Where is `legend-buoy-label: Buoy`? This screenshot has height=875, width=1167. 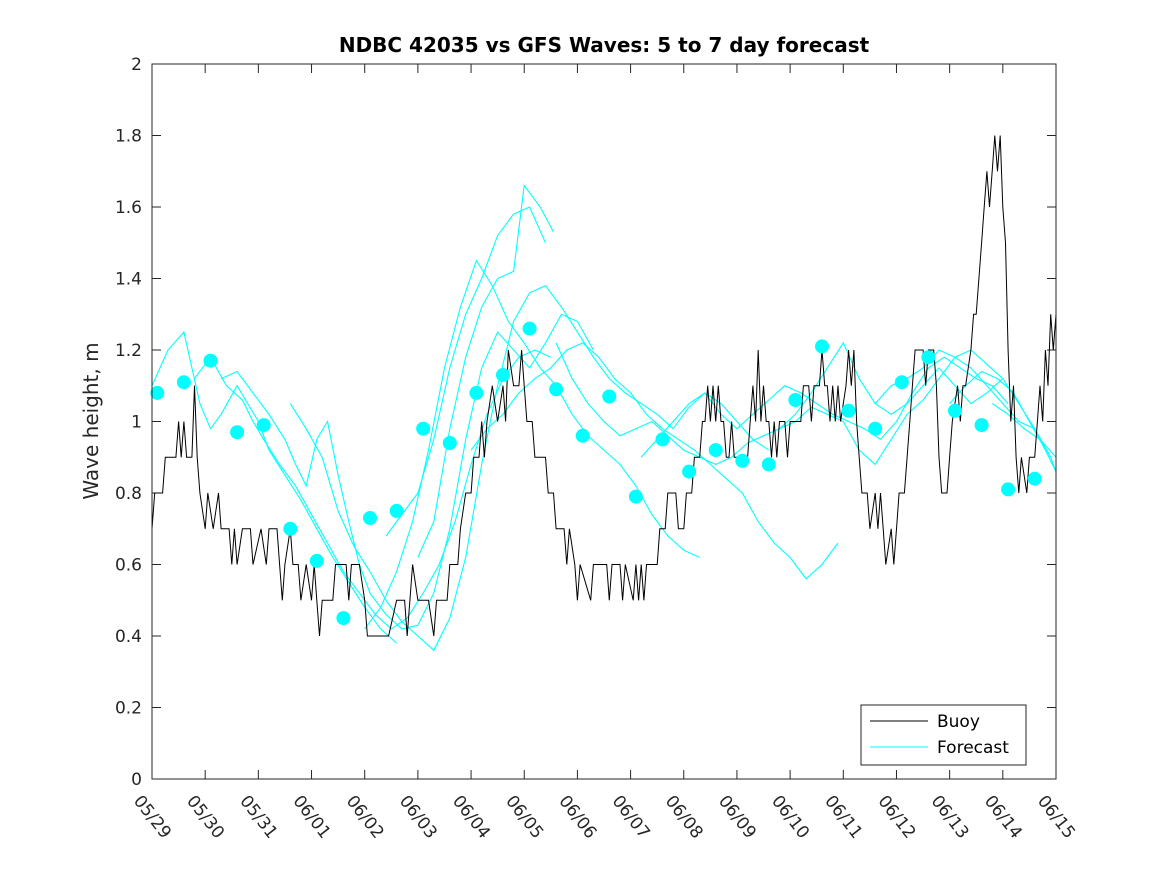 legend-buoy-label: Buoy is located at coordinates (958, 722).